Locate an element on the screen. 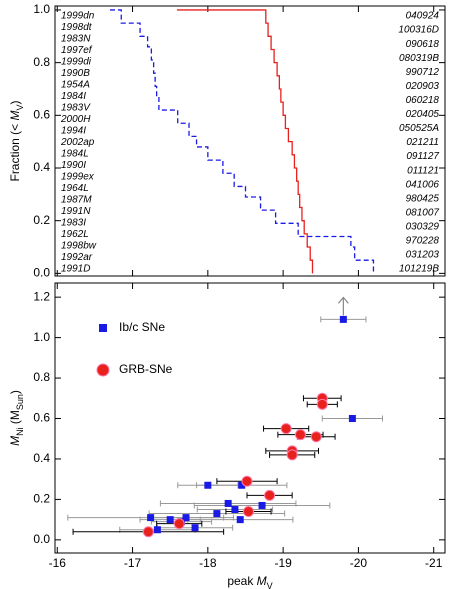 The image size is (460, 589). sn-name: 1999dn is located at coordinates (78, 16).